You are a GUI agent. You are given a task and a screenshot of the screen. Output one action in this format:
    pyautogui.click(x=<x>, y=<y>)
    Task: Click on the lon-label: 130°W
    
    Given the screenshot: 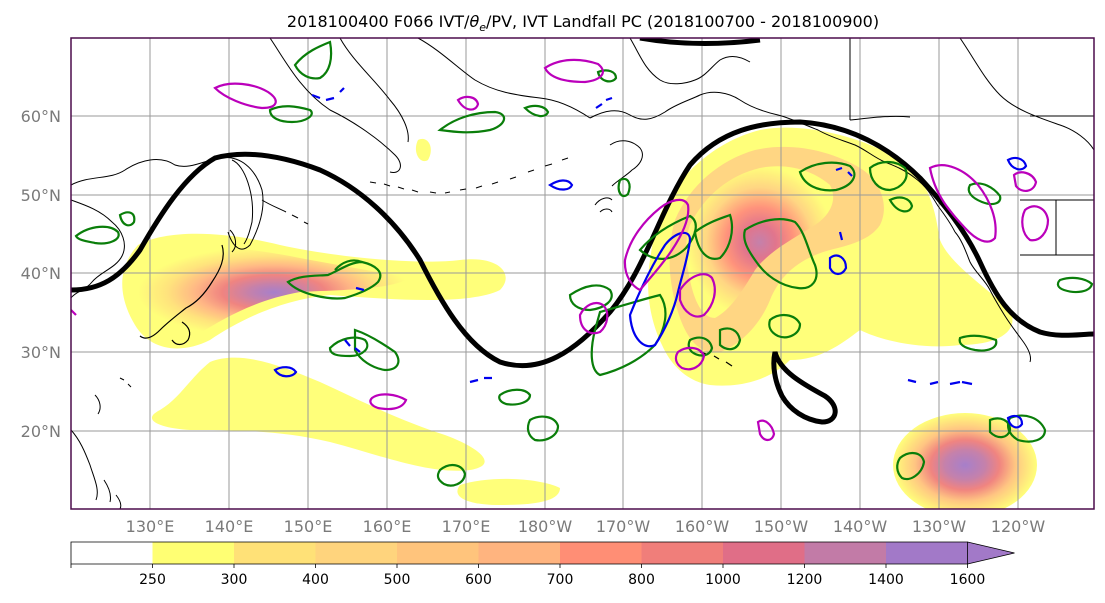 What is the action you would take?
    pyautogui.click(x=939, y=526)
    